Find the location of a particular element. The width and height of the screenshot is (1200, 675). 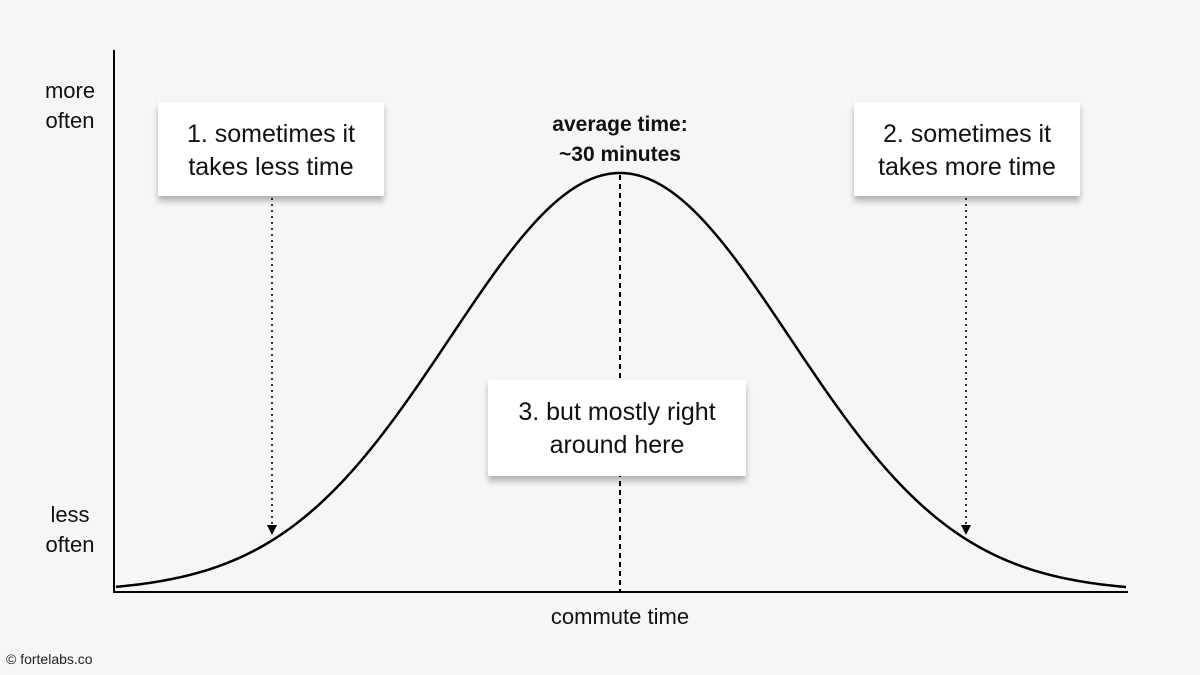

average-line-1: average time: is located at coordinates (620, 124).